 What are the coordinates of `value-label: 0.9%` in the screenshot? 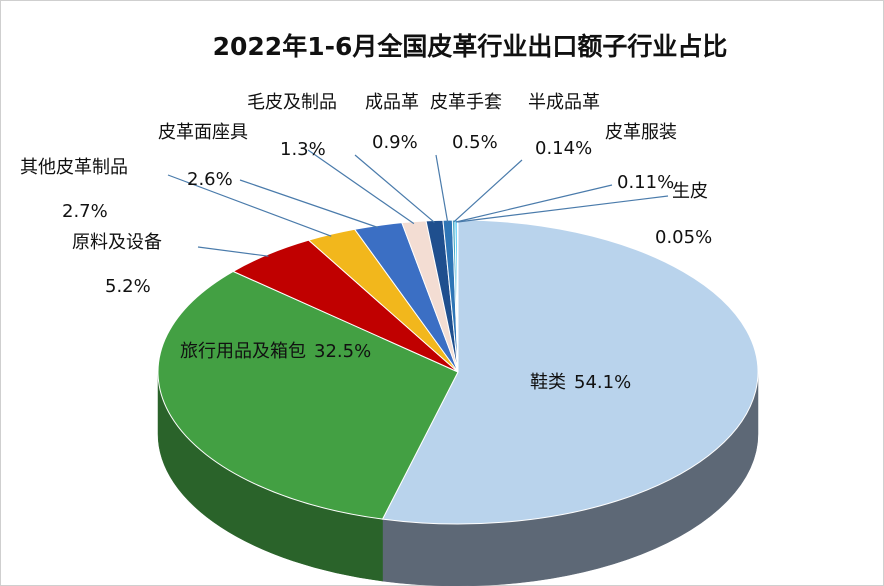 It's located at (395, 142).